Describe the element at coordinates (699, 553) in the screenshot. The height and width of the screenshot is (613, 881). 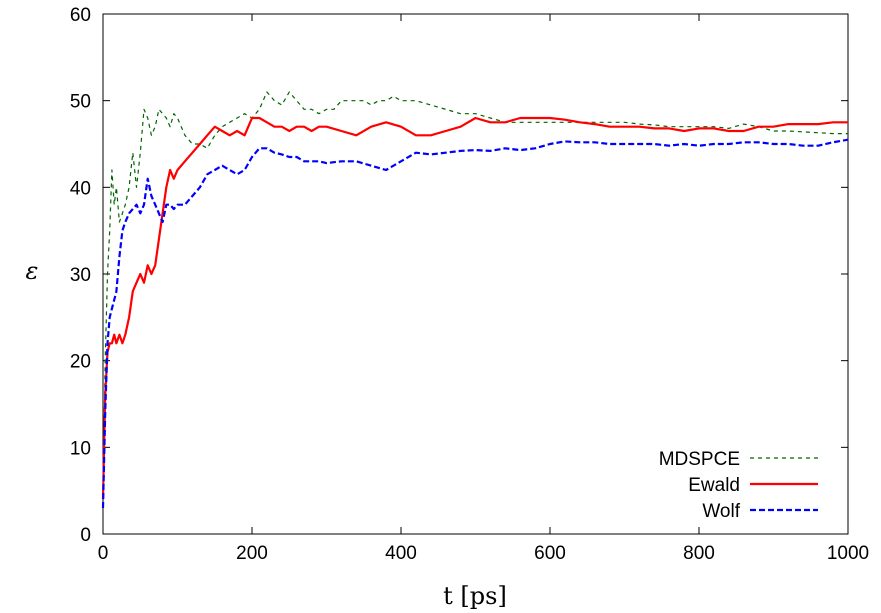
I see `x-tick-label: 800` at that location.